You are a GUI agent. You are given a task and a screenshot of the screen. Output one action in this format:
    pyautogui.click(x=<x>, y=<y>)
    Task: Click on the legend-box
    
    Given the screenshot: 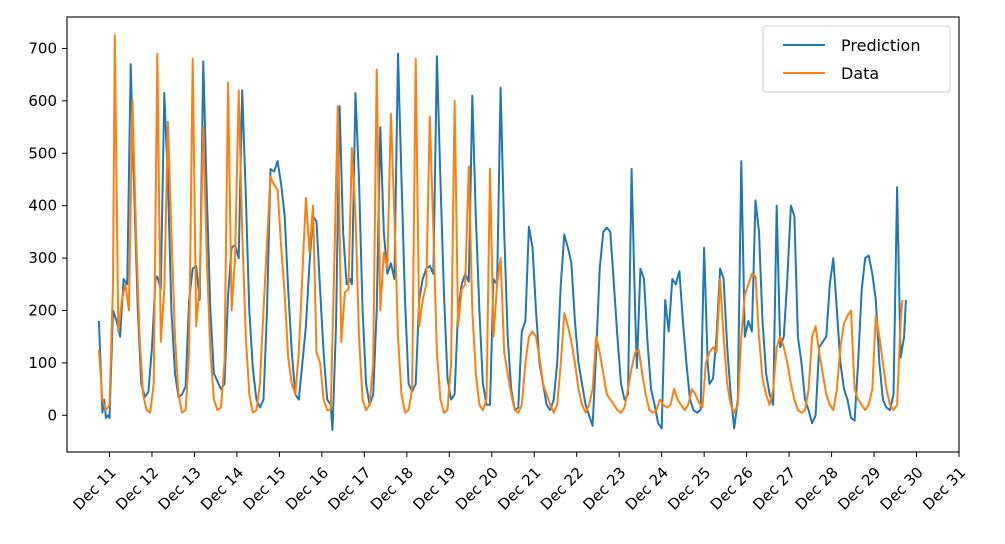 What is the action you would take?
    pyautogui.click(x=856, y=59)
    